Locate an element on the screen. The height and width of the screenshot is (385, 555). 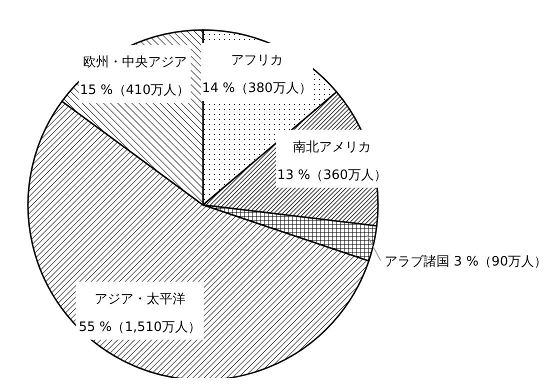
data-label: 13 %（360万人） is located at coordinates (332, 175).